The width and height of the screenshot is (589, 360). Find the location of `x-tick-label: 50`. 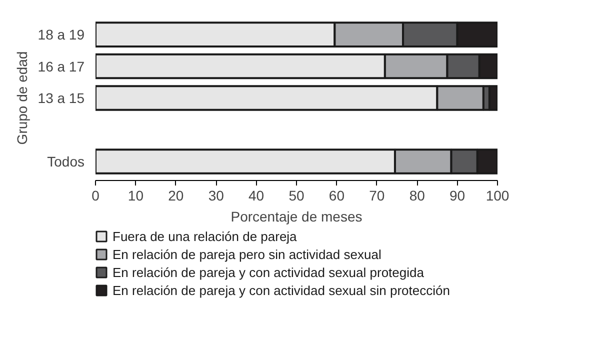

x-tick-label: 50 is located at coordinates (296, 196).